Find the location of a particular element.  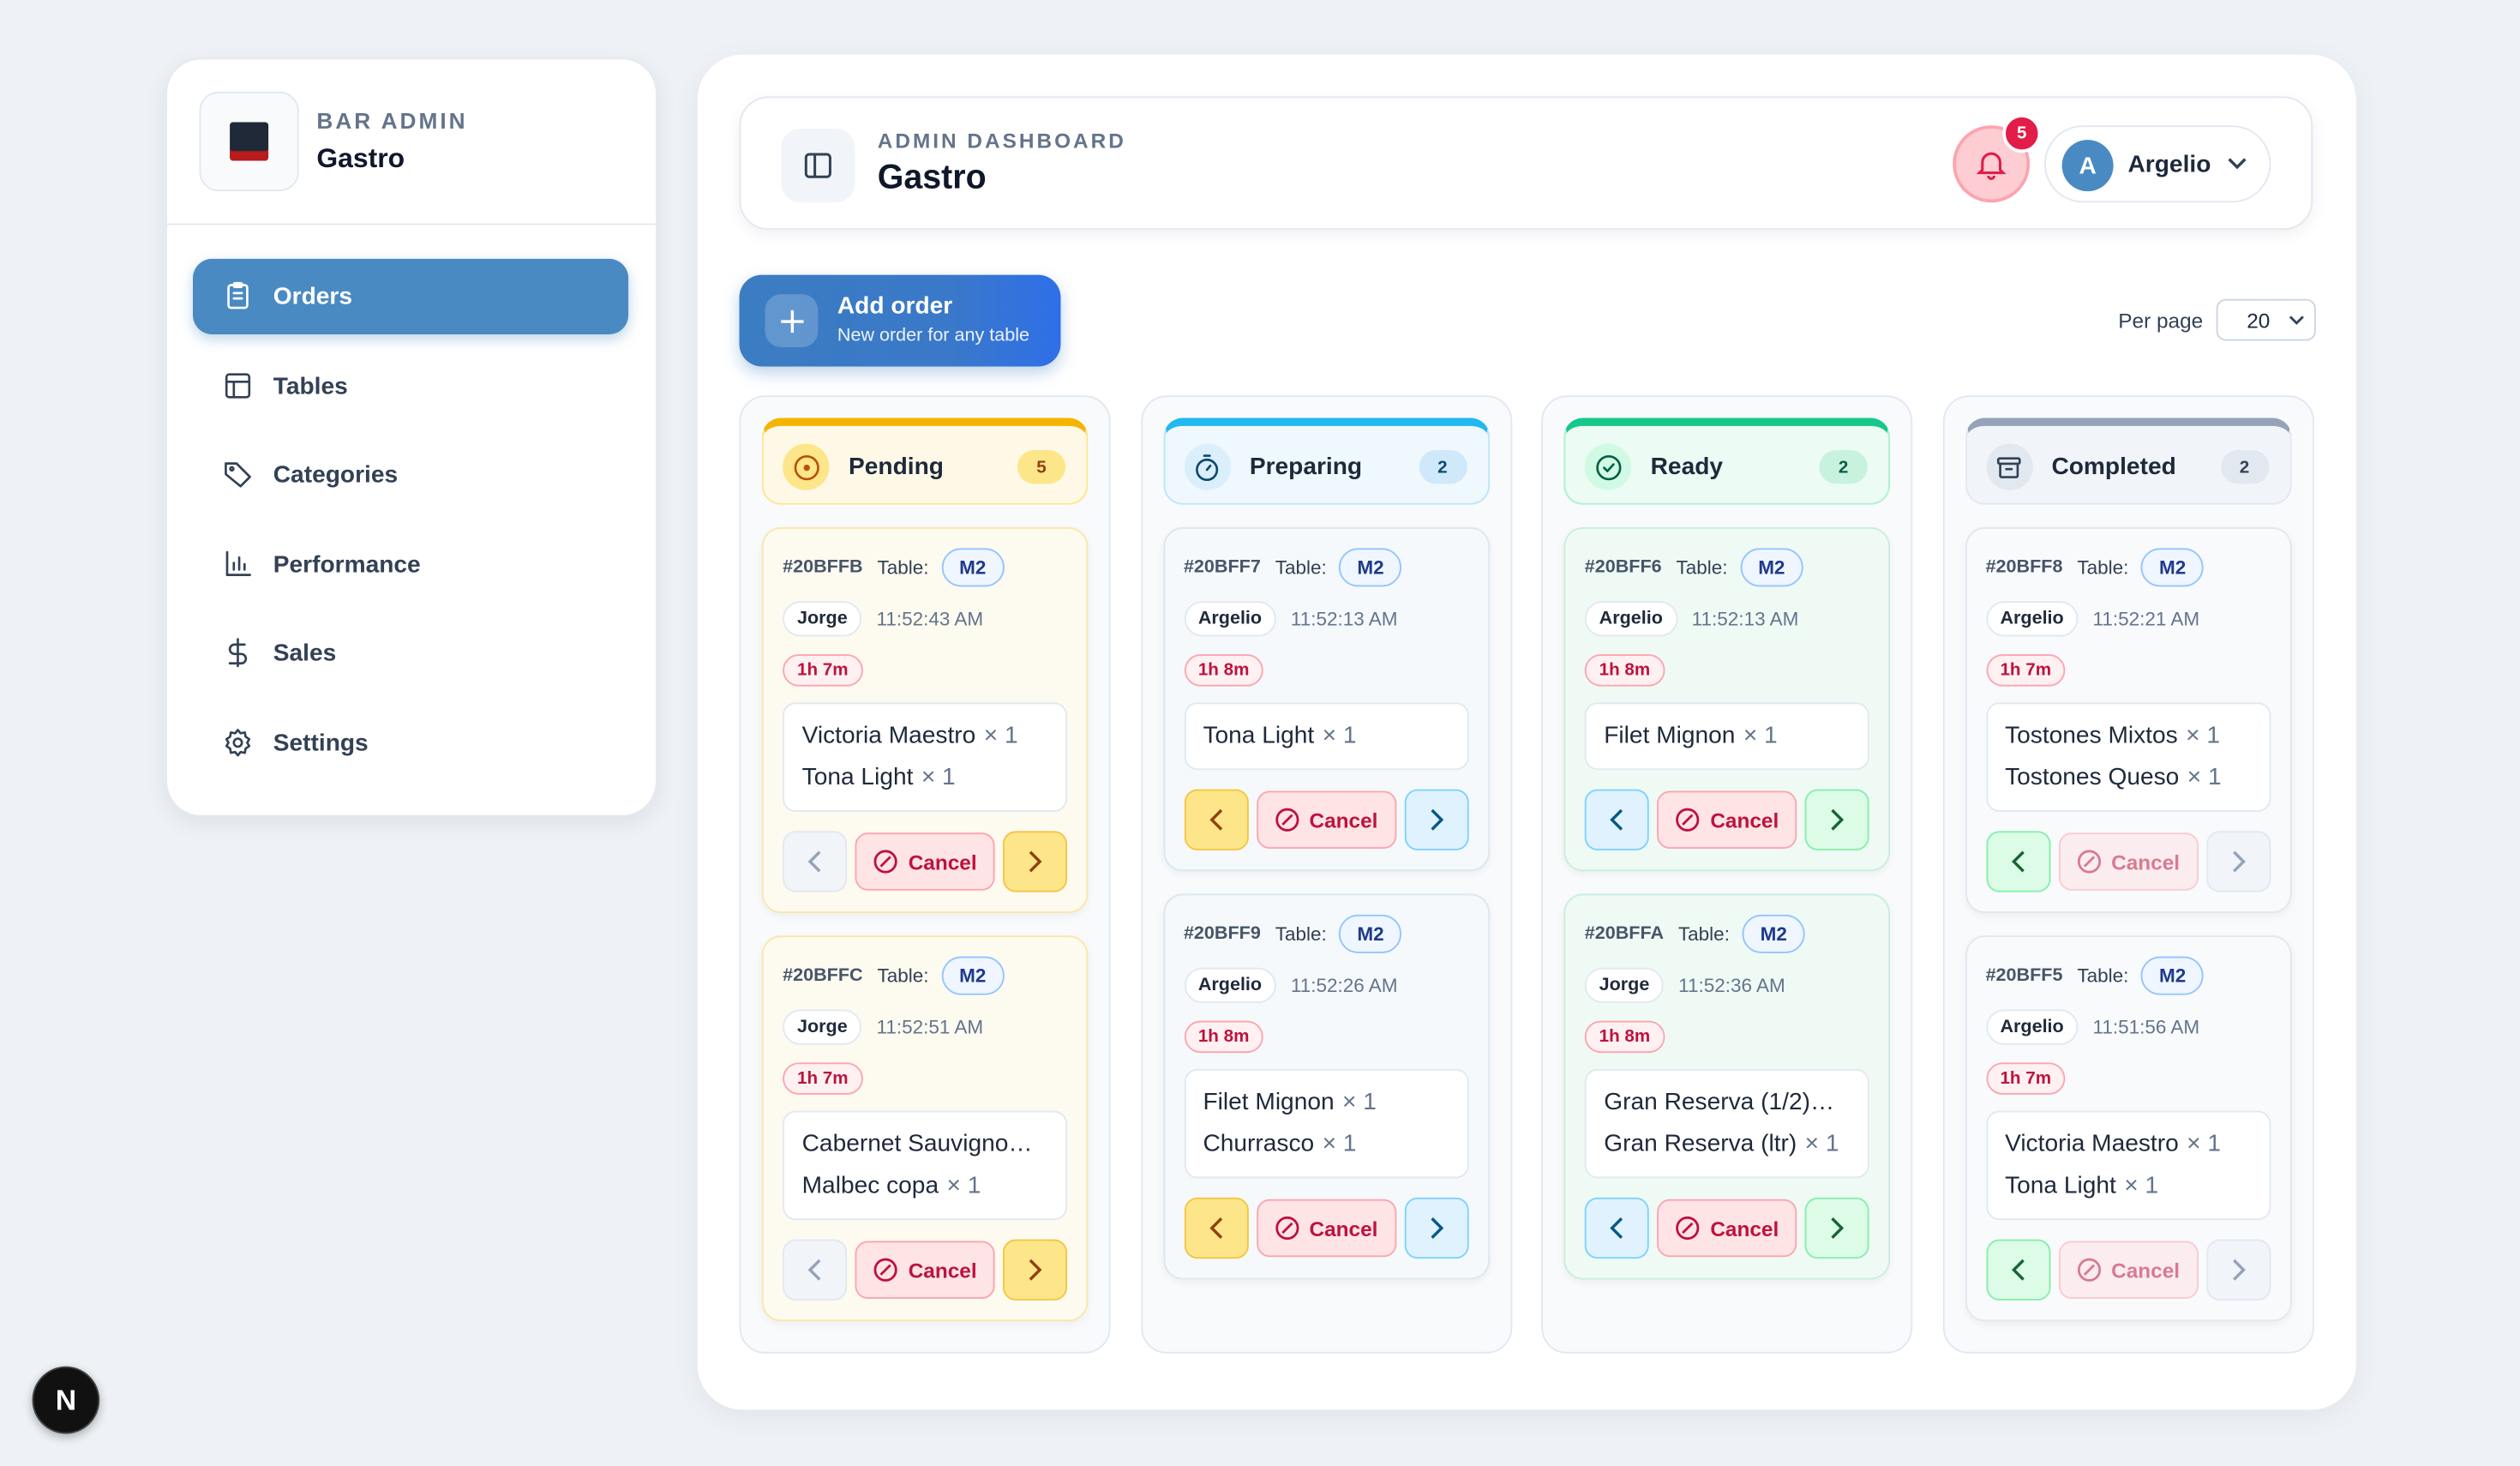

order-time: 11:52:36 AM is located at coordinates (1731, 986).